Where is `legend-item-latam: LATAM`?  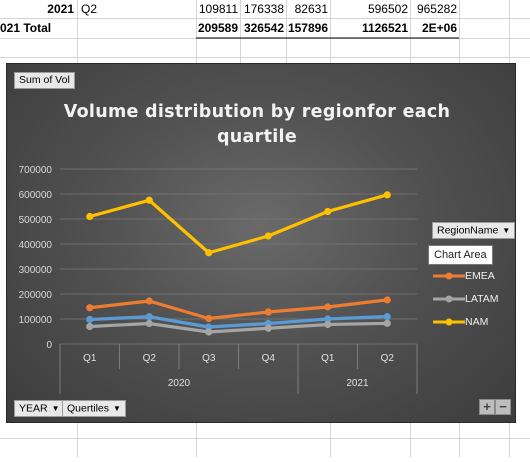
legend-item-latam: LATAM is located at coordinates (465, 299).